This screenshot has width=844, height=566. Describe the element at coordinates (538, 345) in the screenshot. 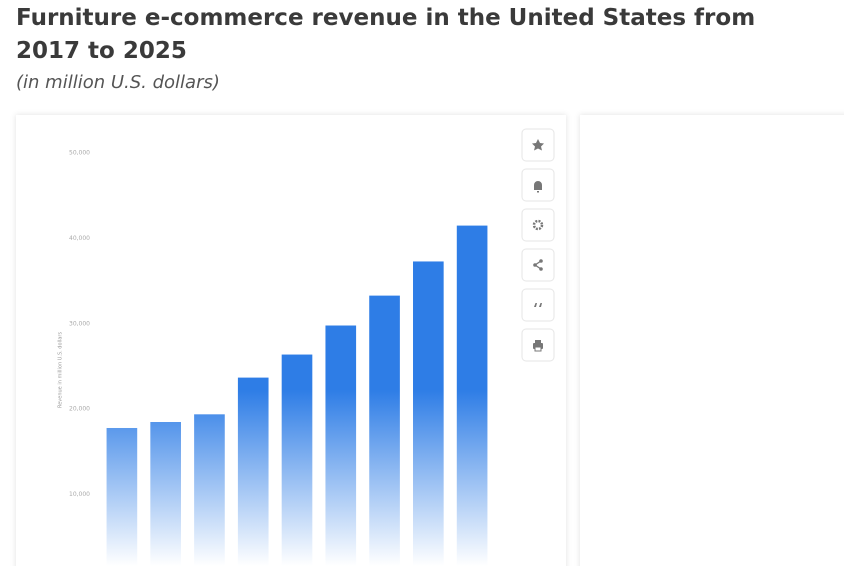

I see `print-button` at that location.